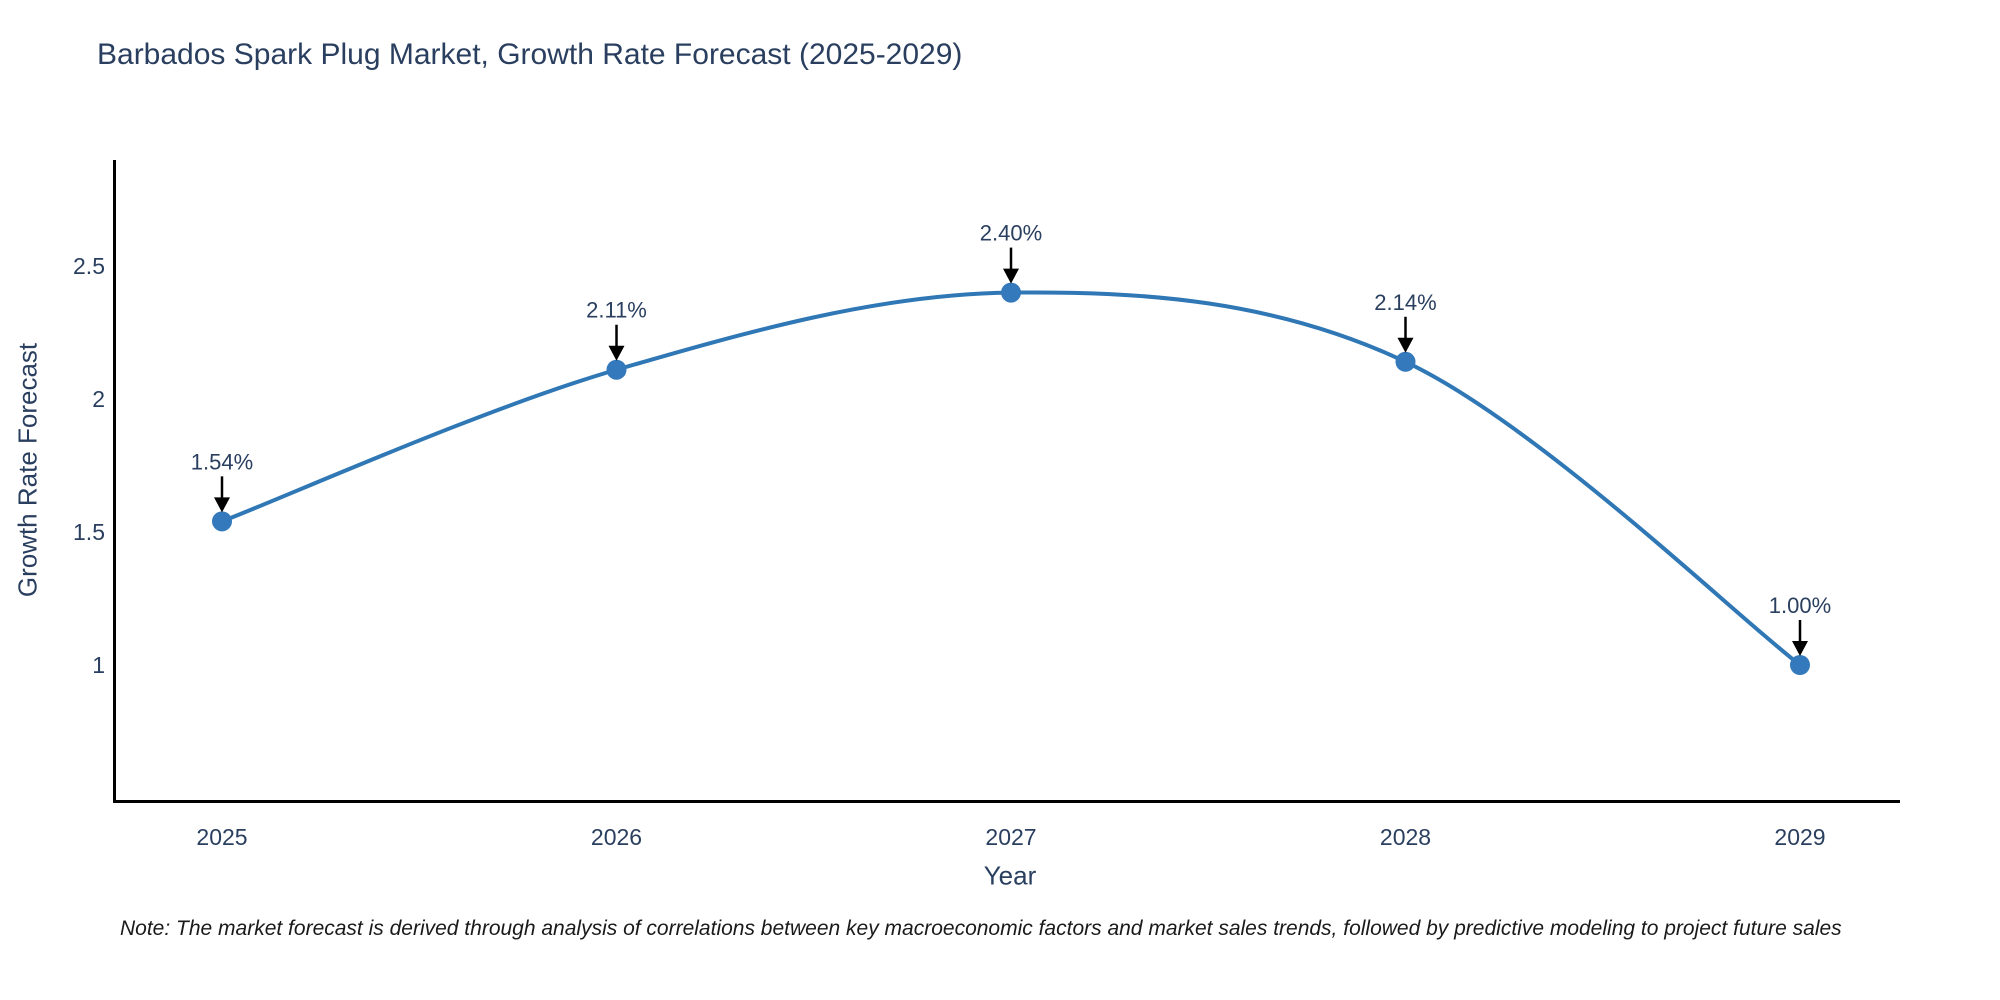 The width and height of the screenshot is (2000, 1000). I want to click on annotation-label: 1.00%, so click(1800, 605).